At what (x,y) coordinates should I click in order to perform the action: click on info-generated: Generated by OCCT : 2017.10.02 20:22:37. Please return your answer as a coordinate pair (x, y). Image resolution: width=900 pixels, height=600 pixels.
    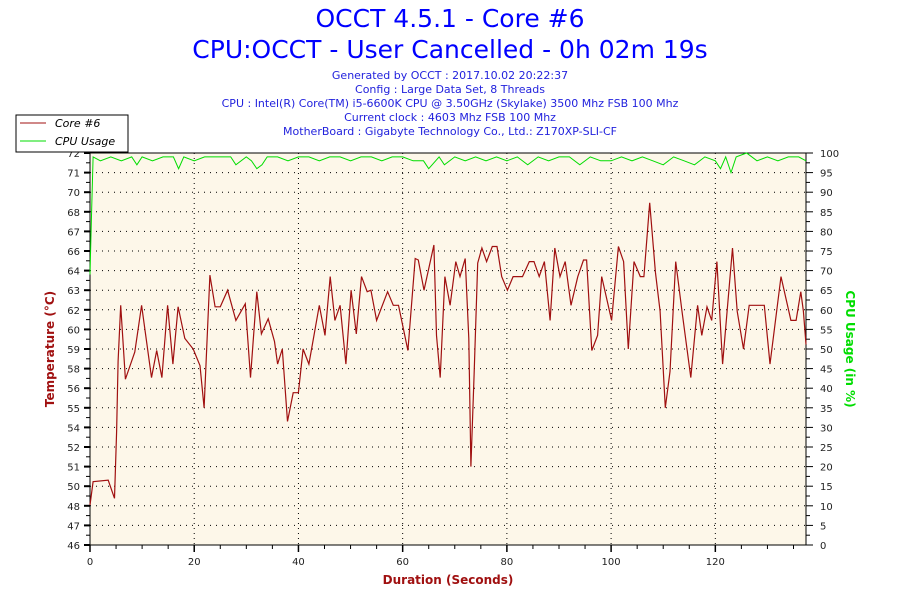
    Looking at the image, I should click on (450, 75).